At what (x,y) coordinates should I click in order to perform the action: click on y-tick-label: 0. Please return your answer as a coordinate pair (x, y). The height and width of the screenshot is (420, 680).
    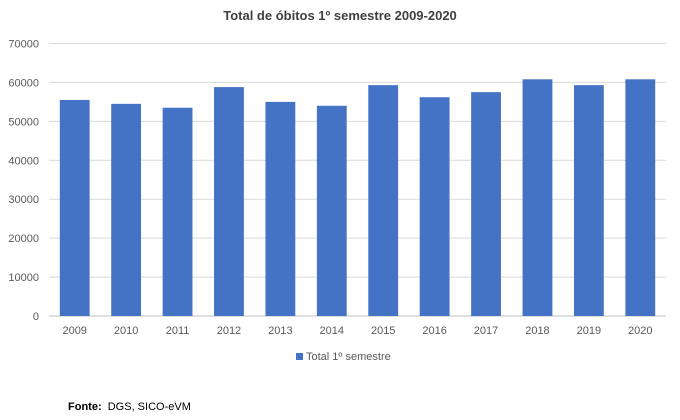
    Looking at the image, I should click on (36, 317).